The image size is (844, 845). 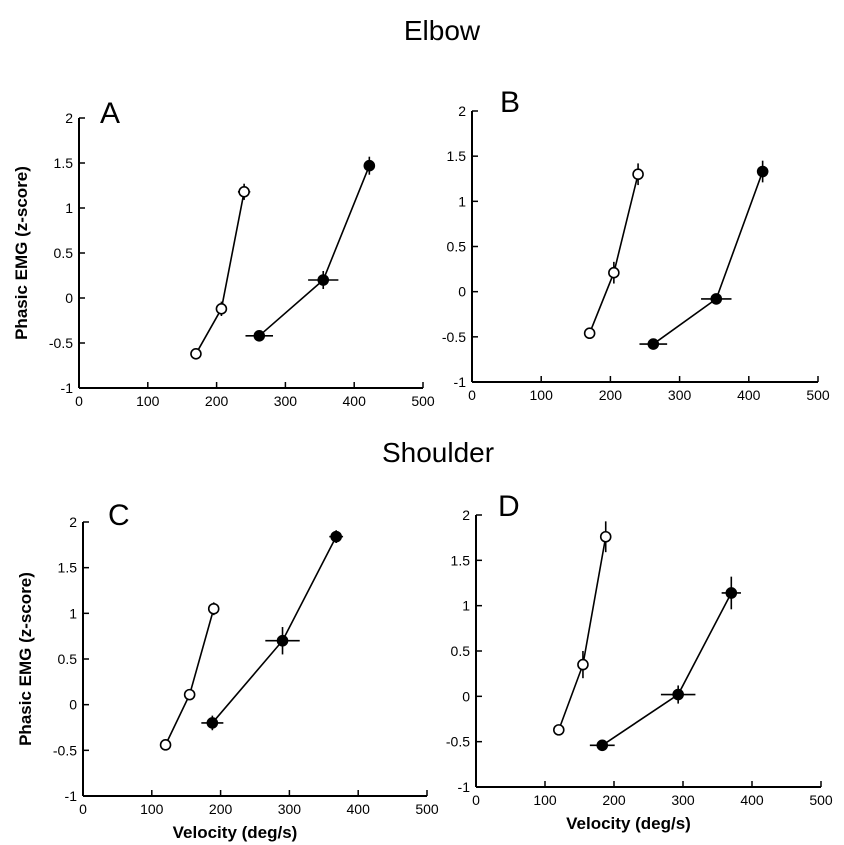 I want to click on panel-letter-c: C, so click(x=119, y=515).